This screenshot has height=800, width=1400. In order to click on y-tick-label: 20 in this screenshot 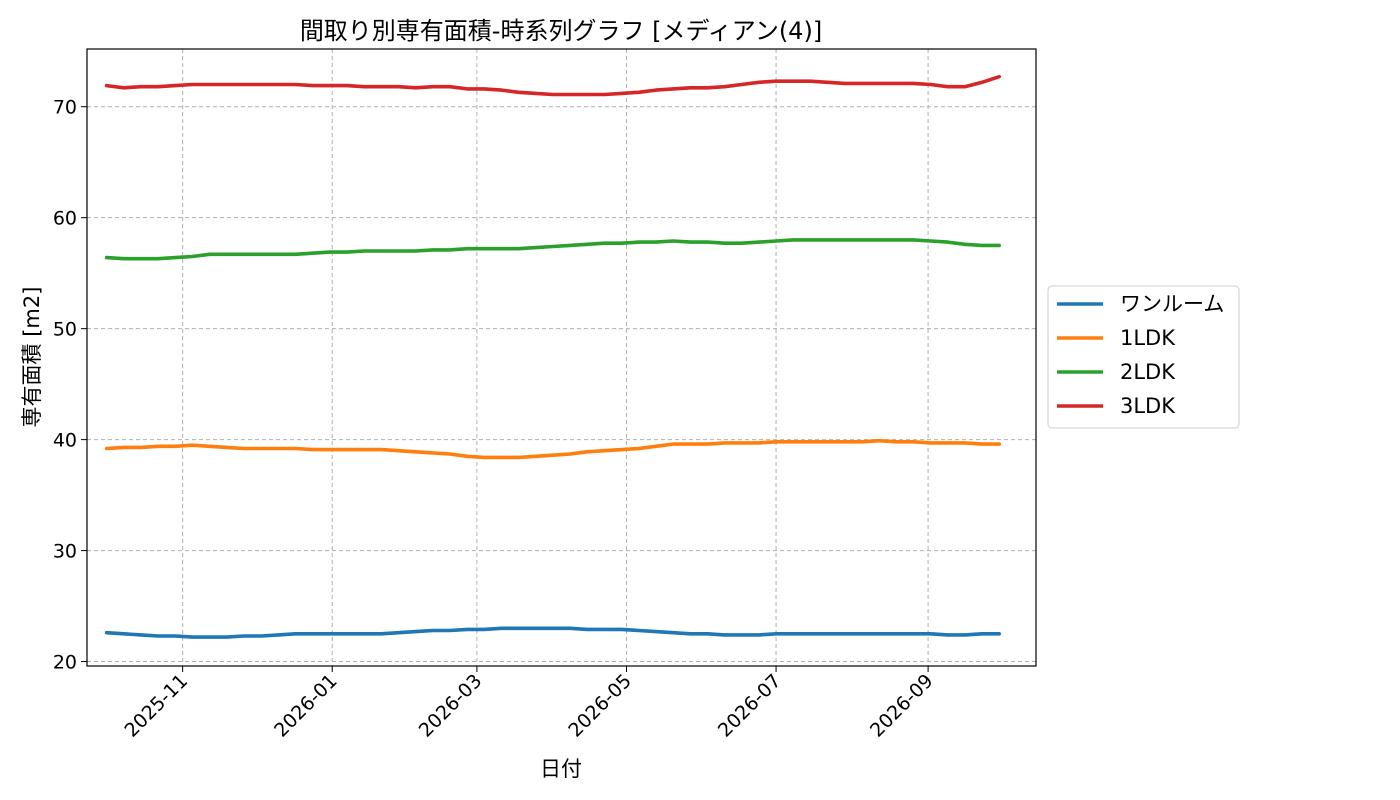, I will do `click(65, 663)`.